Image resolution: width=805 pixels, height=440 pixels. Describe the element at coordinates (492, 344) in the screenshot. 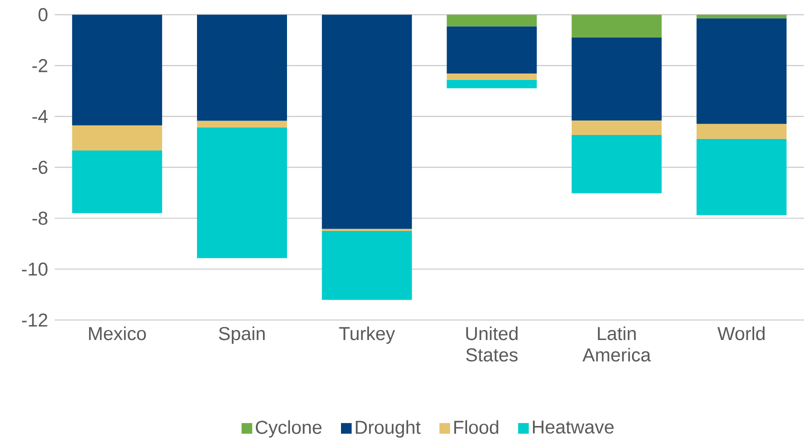

I see `x-tick-label: United States` at that location.